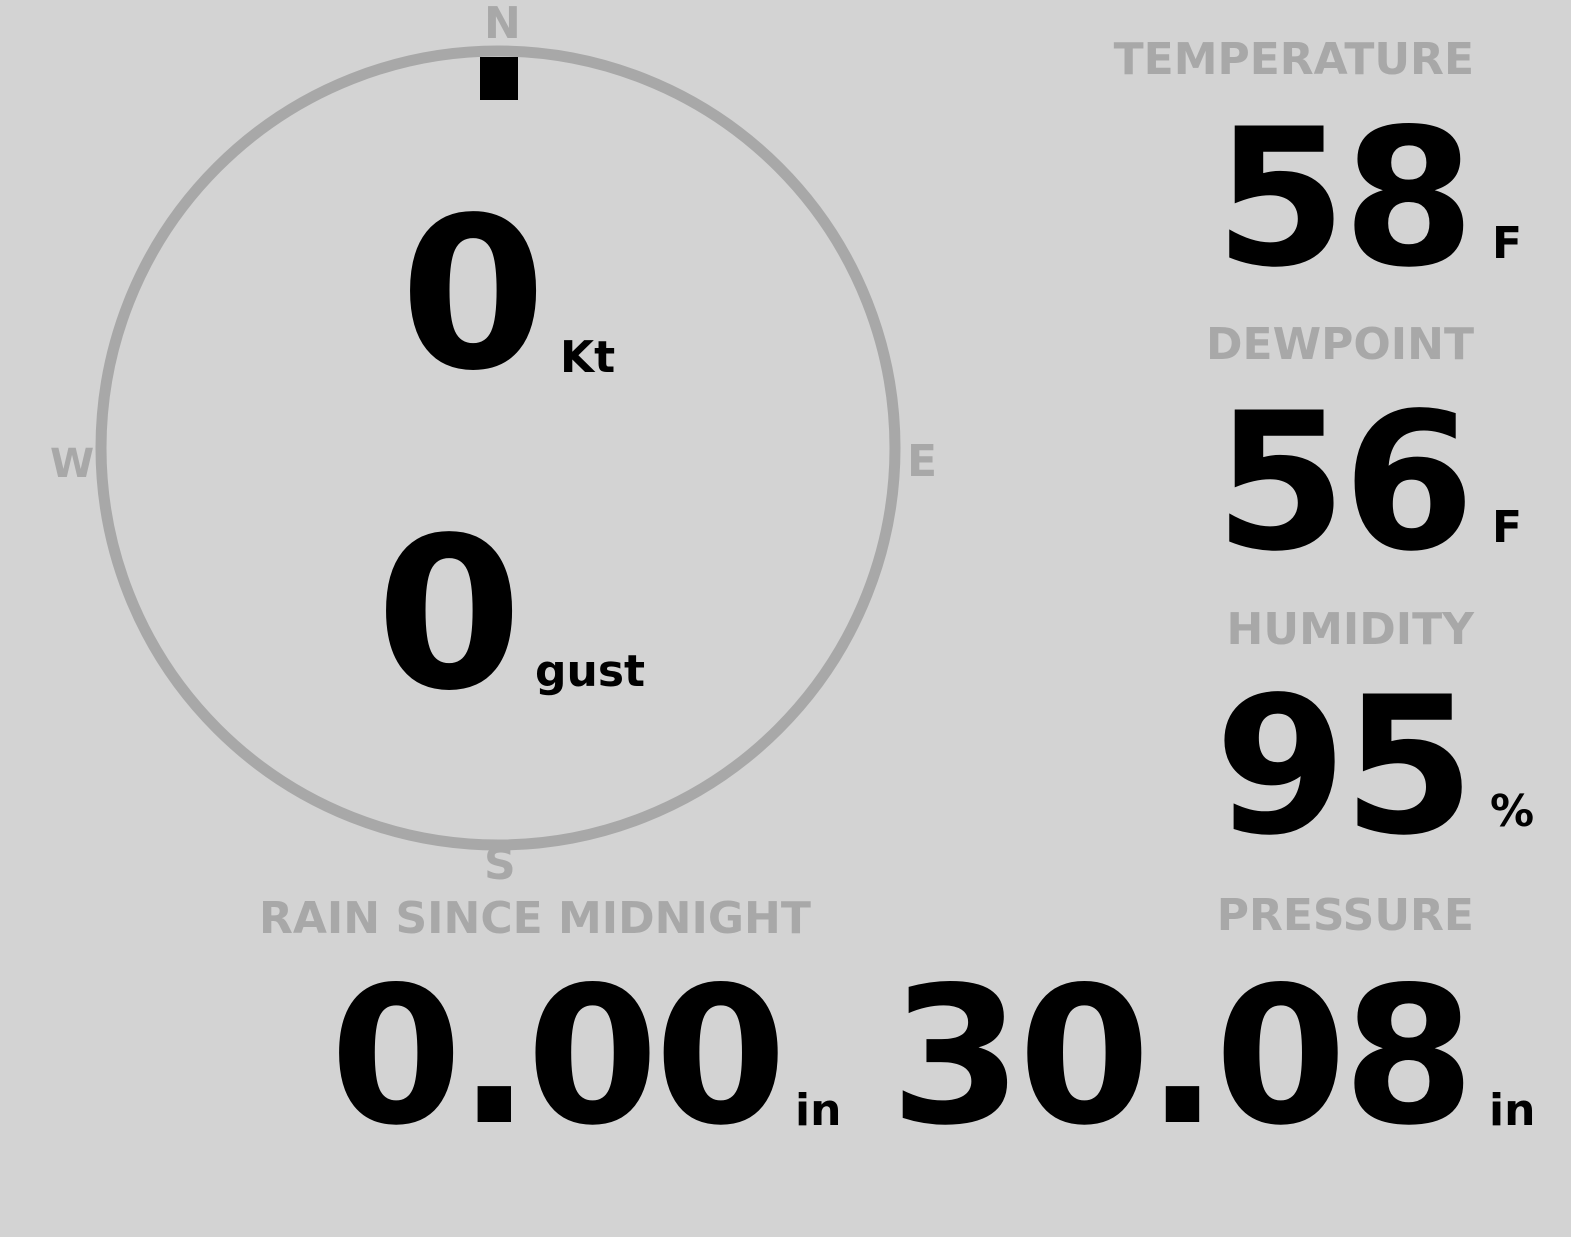  I want to click on wind-gust-unit: gust, so click(590, 671).